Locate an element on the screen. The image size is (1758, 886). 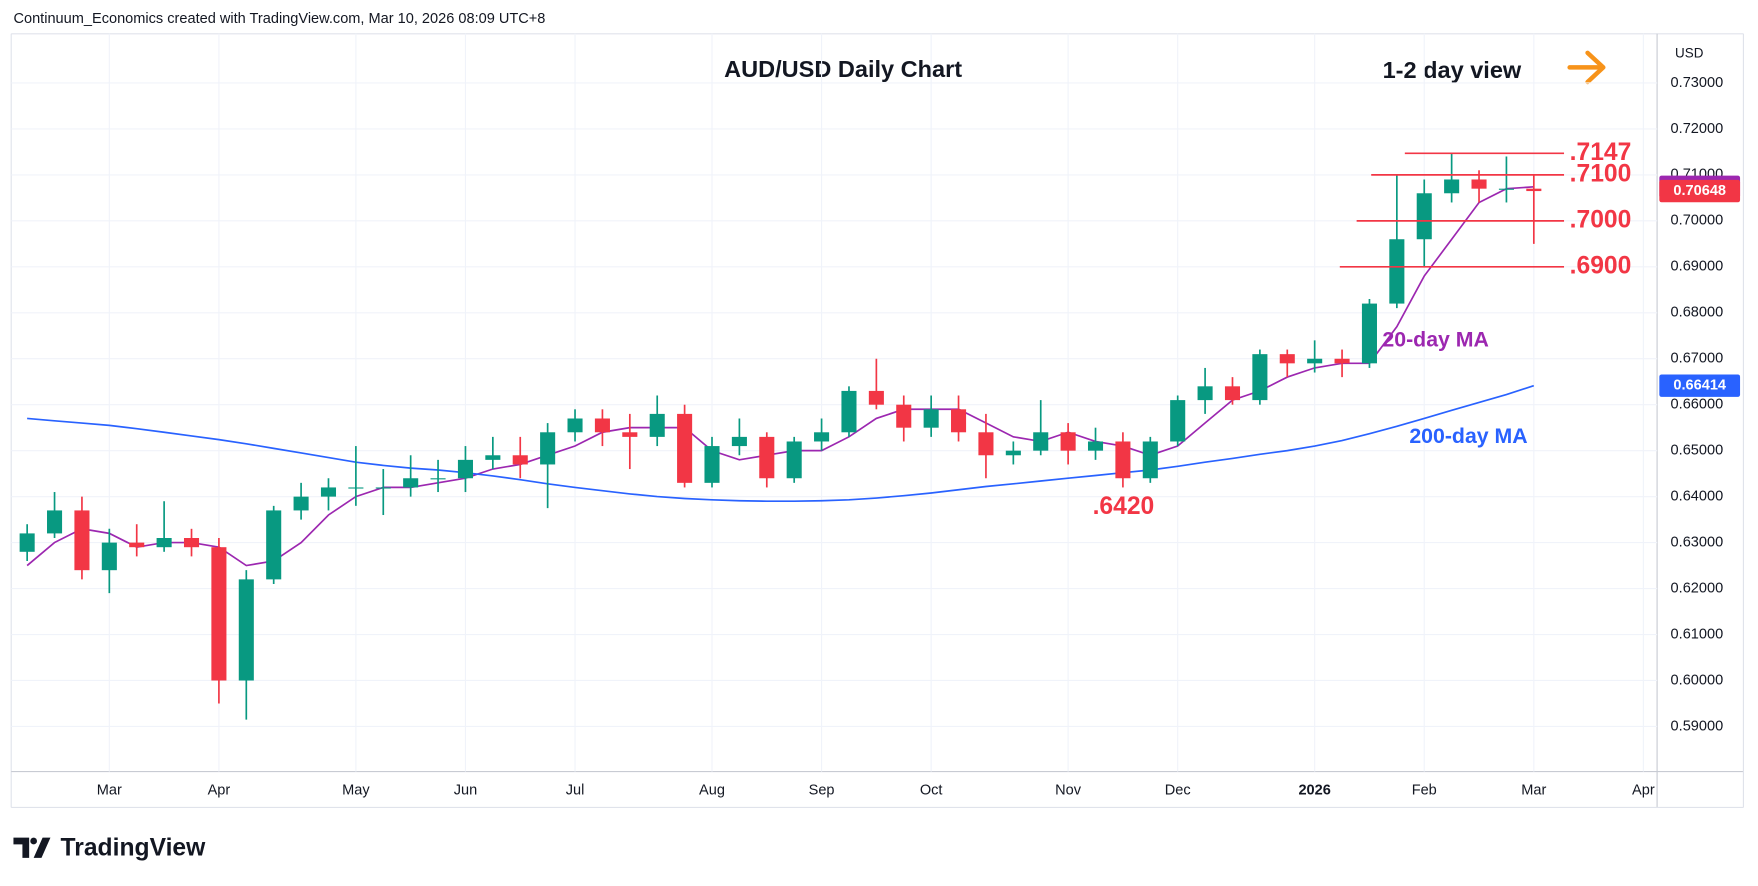
price-tag is located at coordinates (1700, 191).